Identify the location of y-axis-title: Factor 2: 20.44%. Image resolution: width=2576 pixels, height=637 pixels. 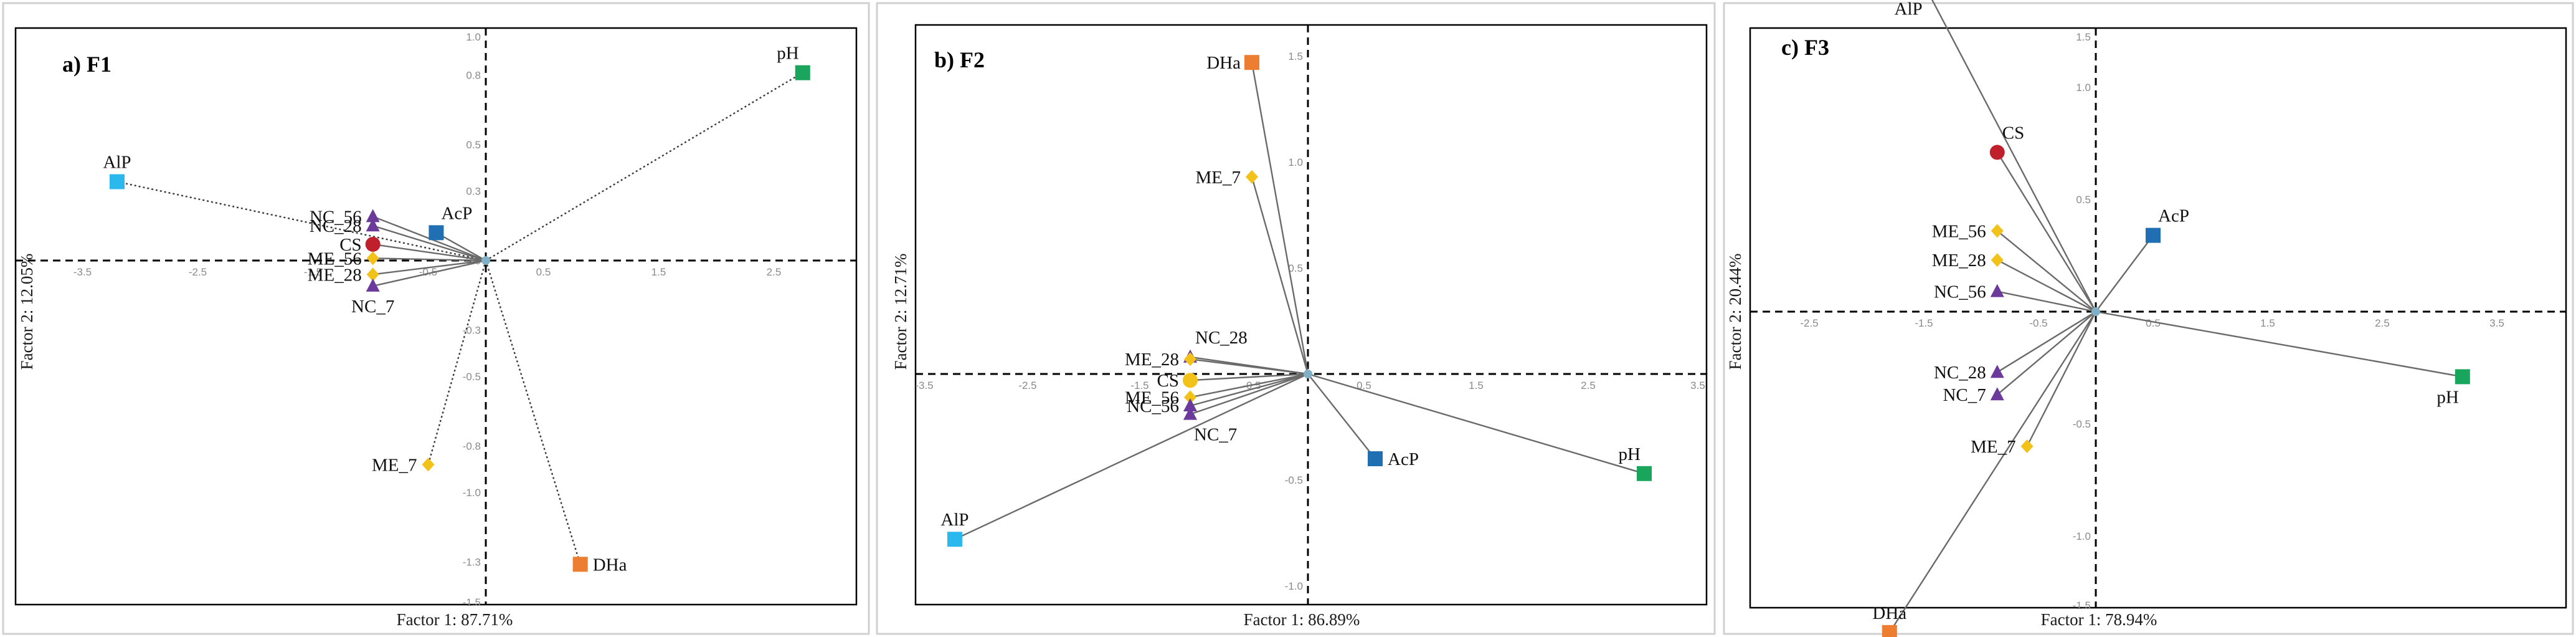
(1736, 312).